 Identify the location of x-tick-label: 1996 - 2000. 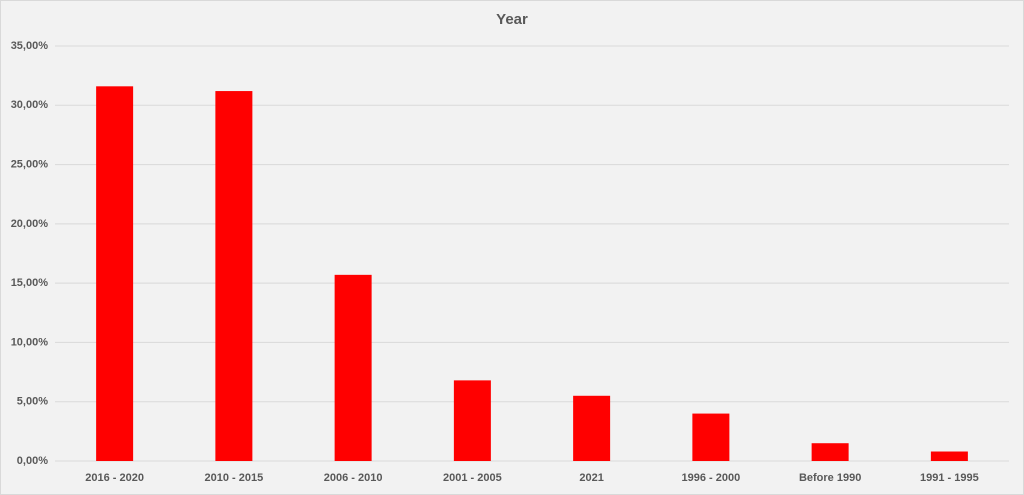
(711, 478).